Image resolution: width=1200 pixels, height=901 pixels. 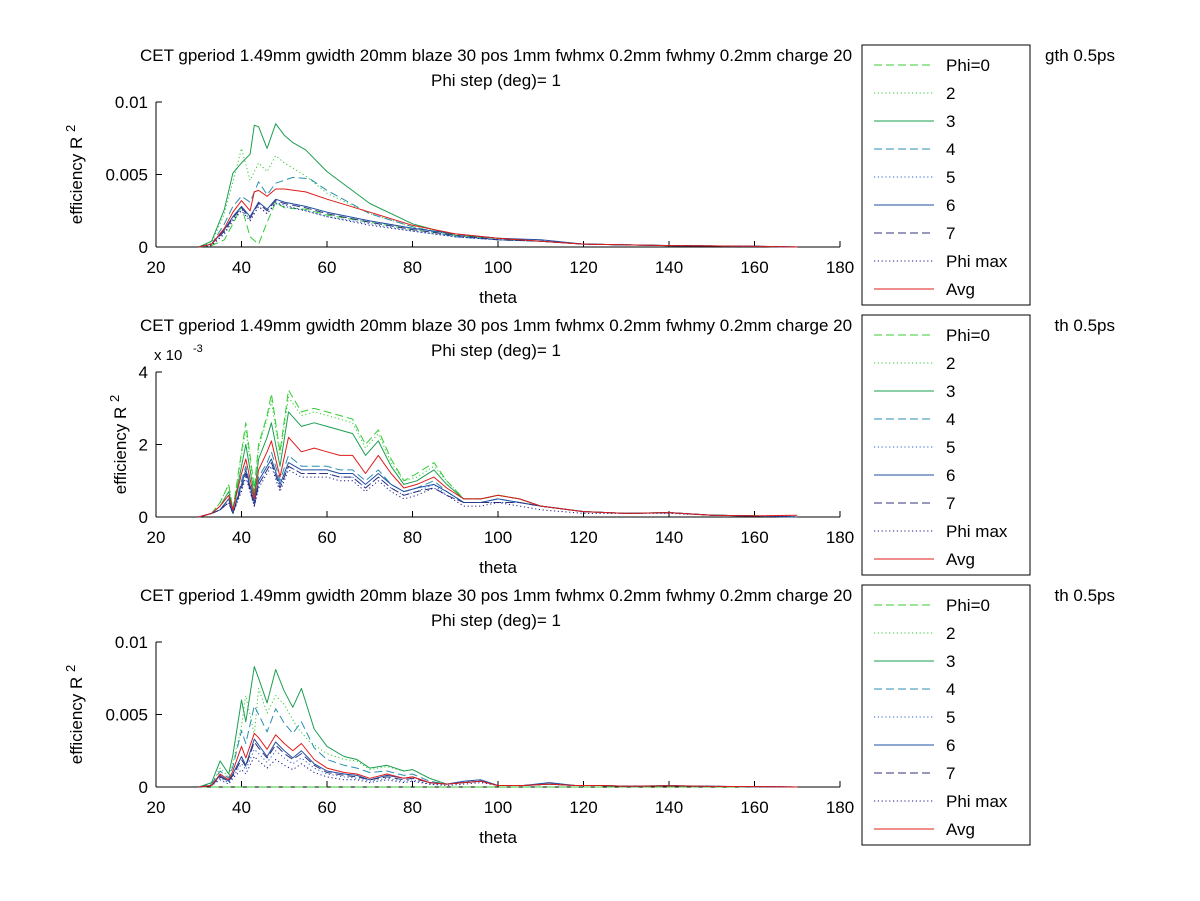 What do you see at coordinates (498, 807) in the screenshot?
I see `x-tick-label: 100` at bounding box center [498, 807].